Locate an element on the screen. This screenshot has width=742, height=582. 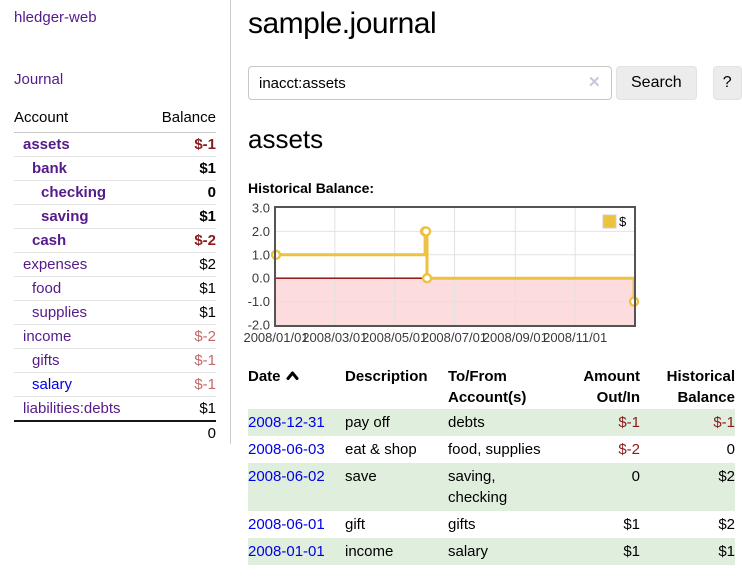
y-axis-tick-label: 1.0 is located at coordinates (261, 254).